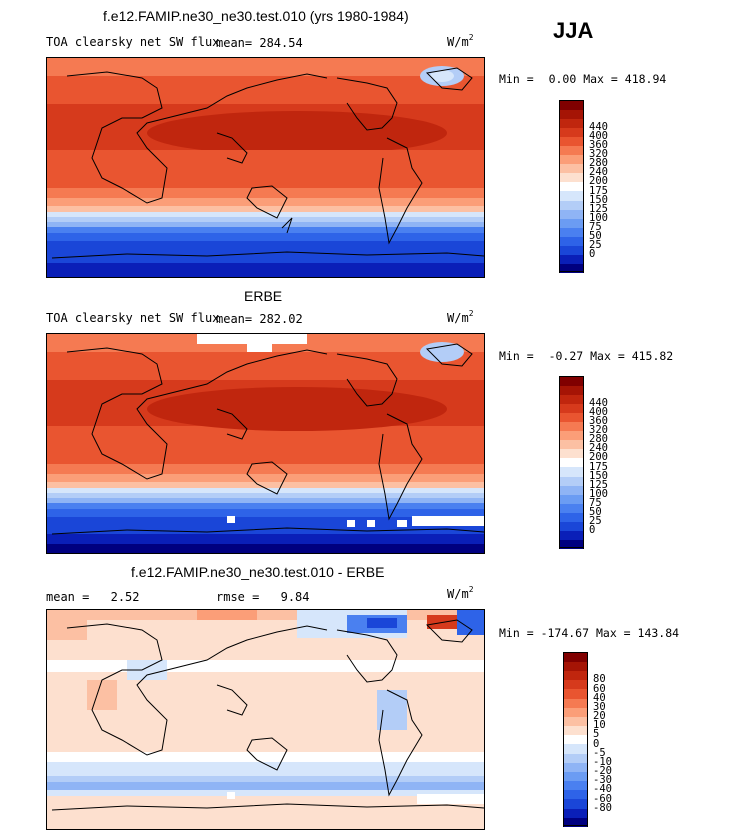 Image resolution: width=733 pixels, height=835 pixels. What do you see at coordinates (263, 597) in the screenshot?
I see `panel3-rmse: rmse = 9.84` at bounding box center [263, 597].